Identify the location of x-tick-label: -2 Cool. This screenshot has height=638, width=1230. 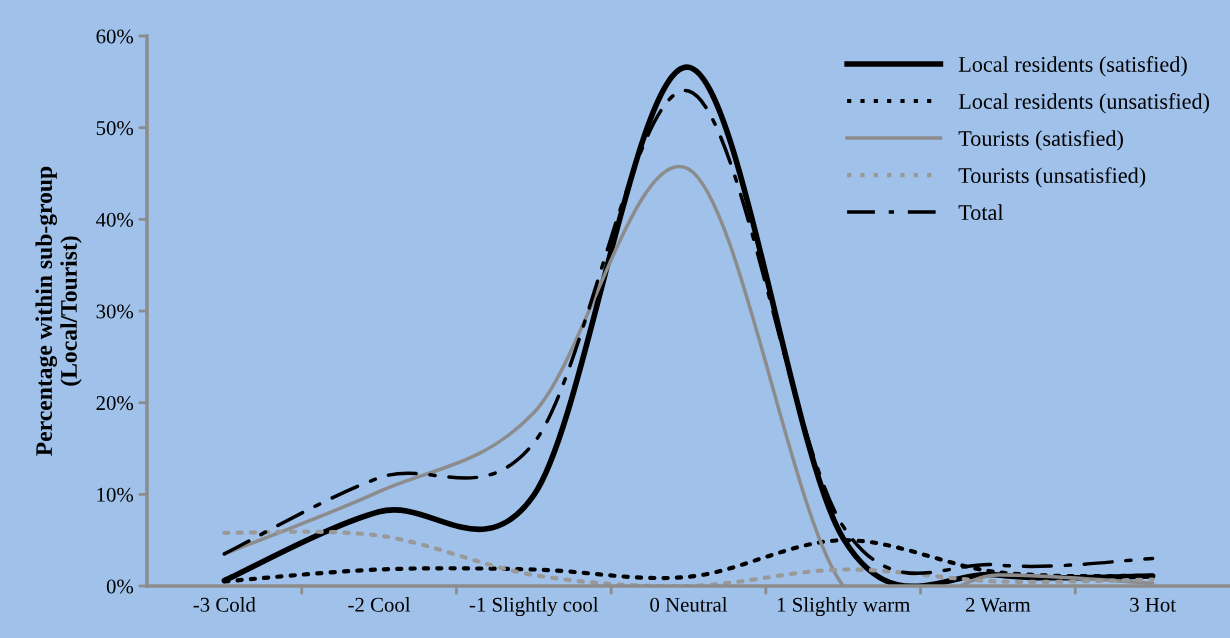
(379, 604).